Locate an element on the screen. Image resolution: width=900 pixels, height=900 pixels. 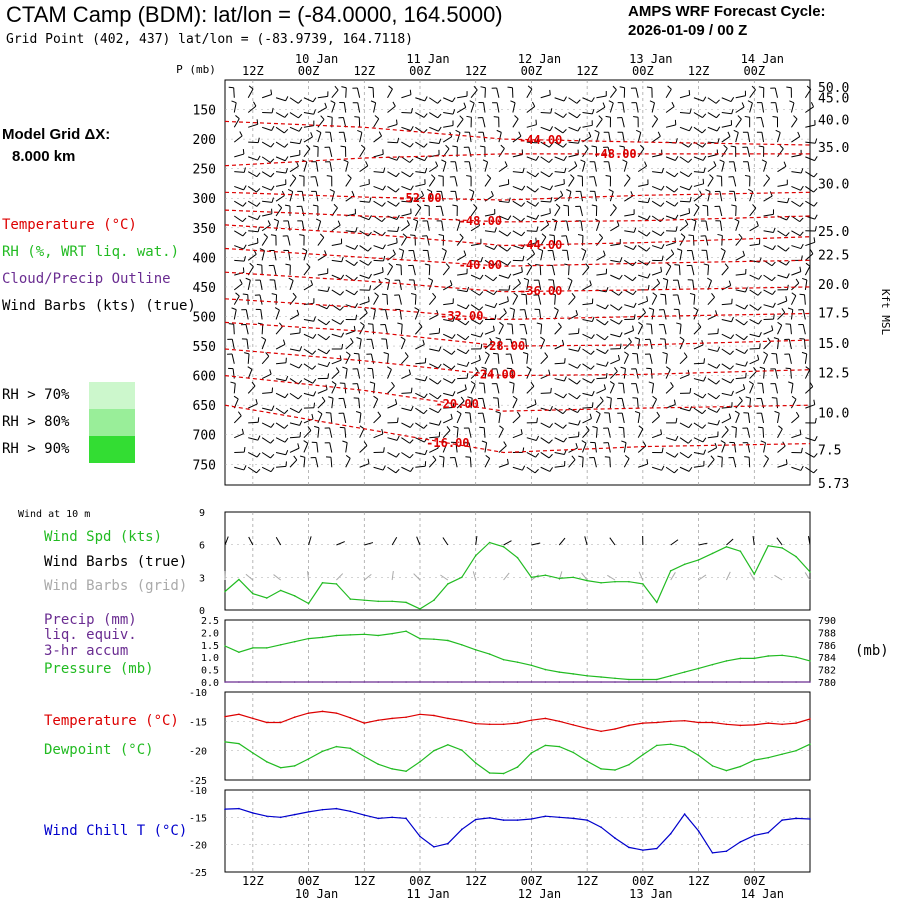
temperature-series-point is located at coordinates (684, 720).